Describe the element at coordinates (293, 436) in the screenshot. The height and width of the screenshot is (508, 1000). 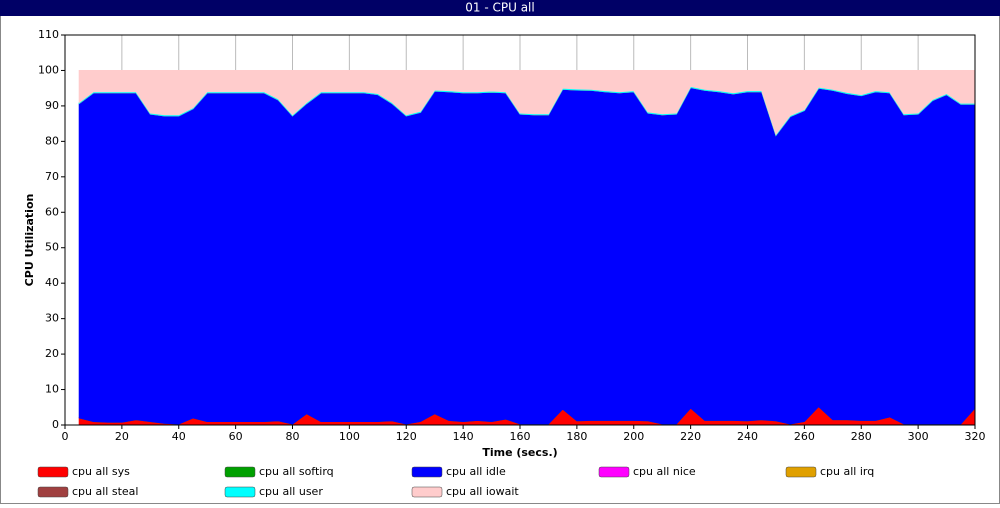
I see `x-tick-label: 80` at that location.